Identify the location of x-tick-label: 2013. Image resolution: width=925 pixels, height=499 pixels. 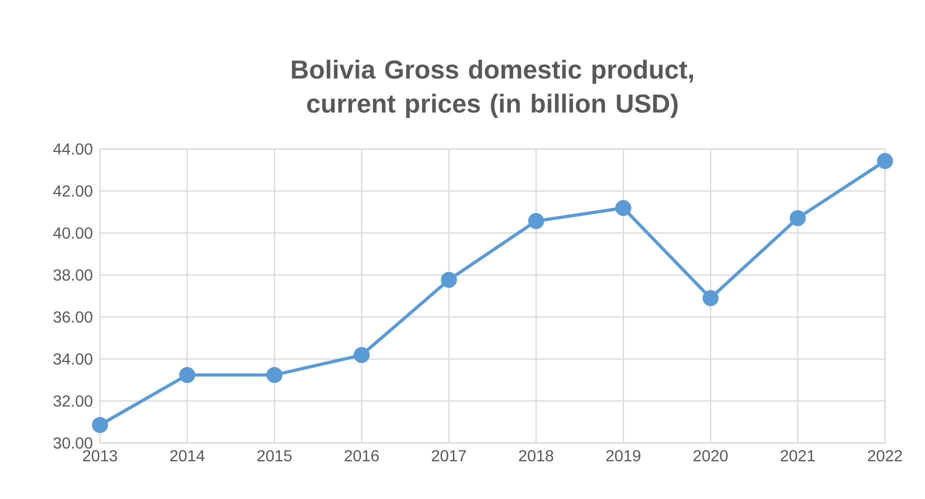
(100, 456).